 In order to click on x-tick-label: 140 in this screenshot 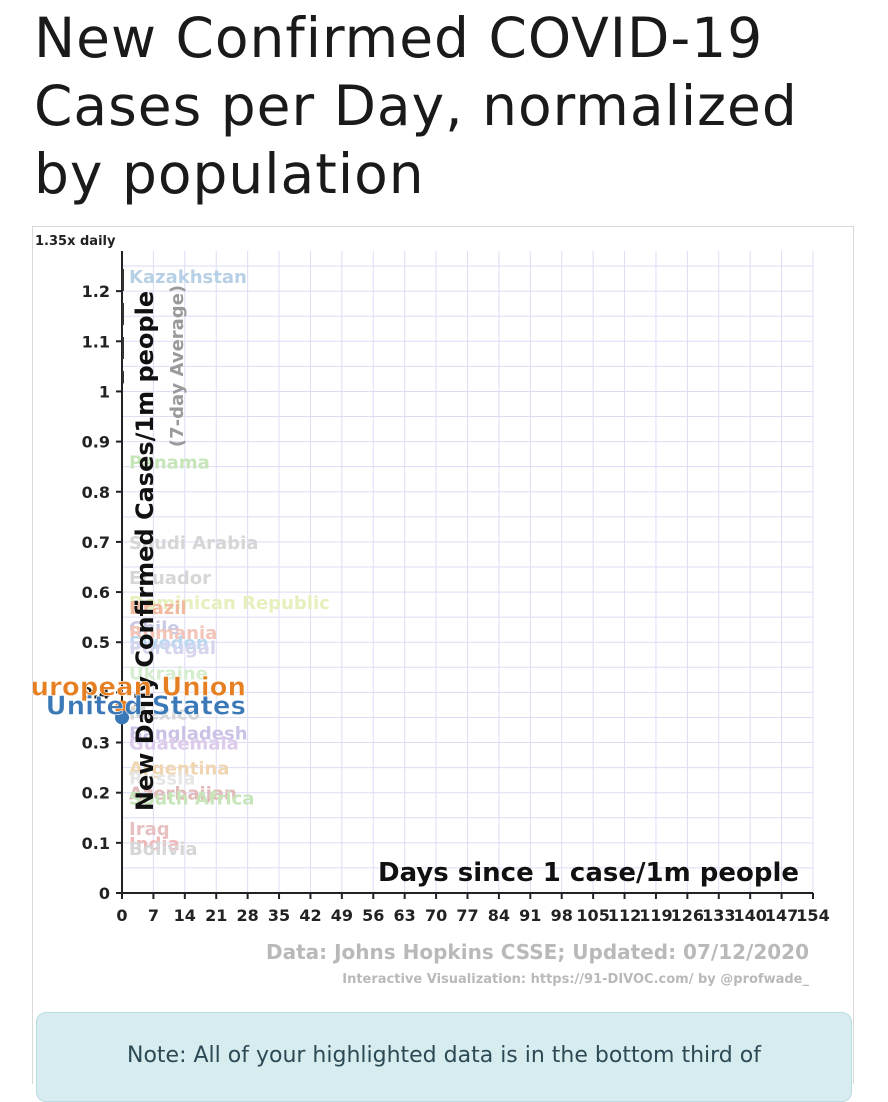, I will do `click(749, 915)`.